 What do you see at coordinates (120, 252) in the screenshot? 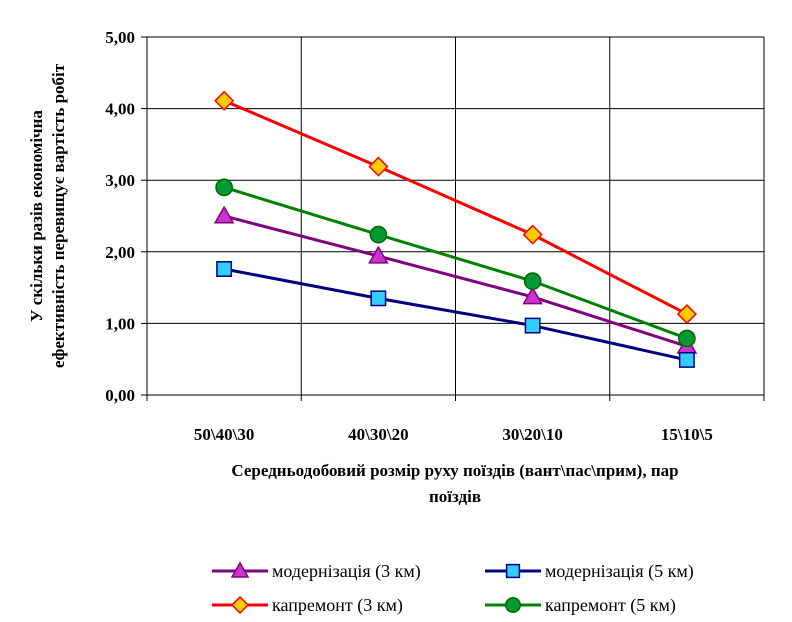
I see `y-tick-label: 2,00` at bounding box center [120, 252].